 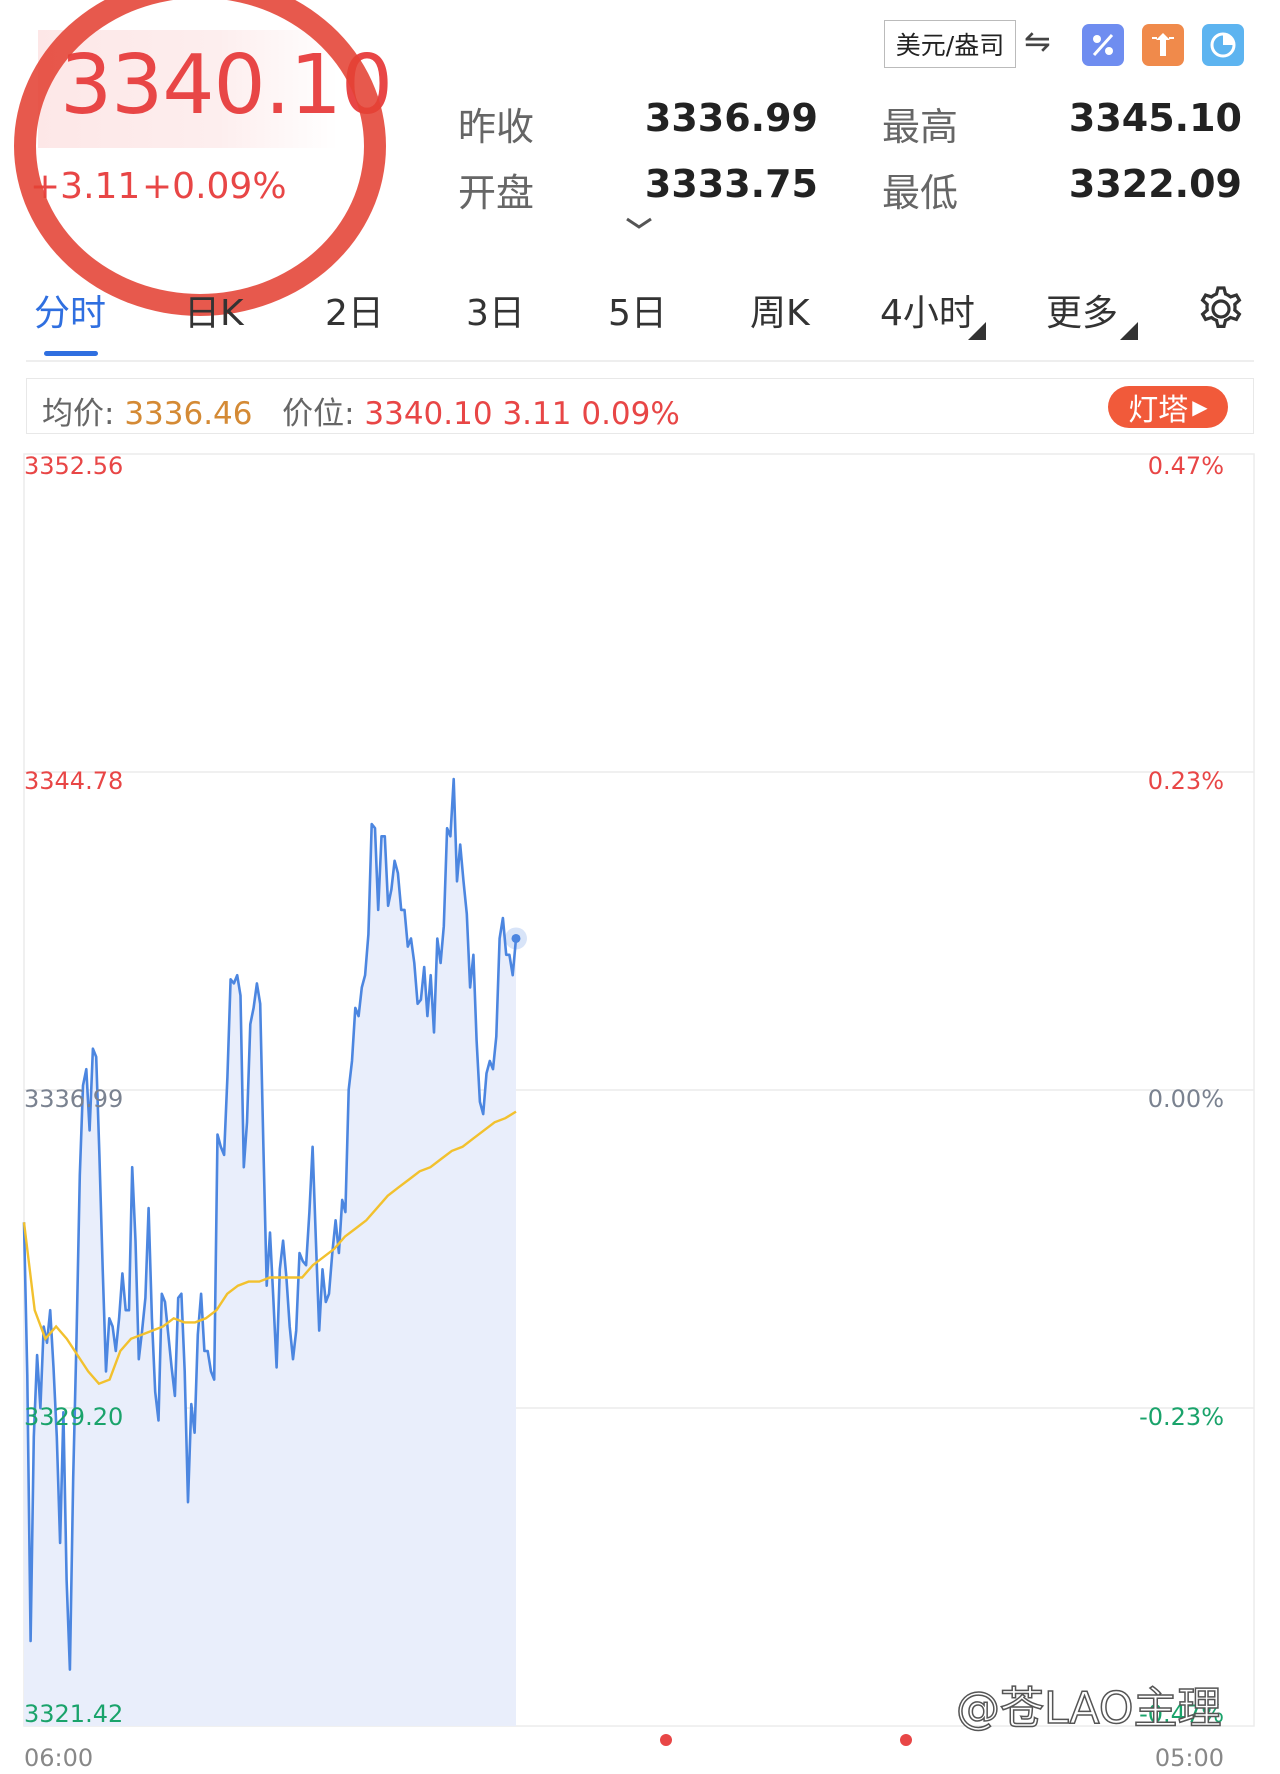 What do you see at coordinates (73, 781) in the screenshot?
I see `y-axis-label-left: 3344.78` at bounding box center [73, 781].